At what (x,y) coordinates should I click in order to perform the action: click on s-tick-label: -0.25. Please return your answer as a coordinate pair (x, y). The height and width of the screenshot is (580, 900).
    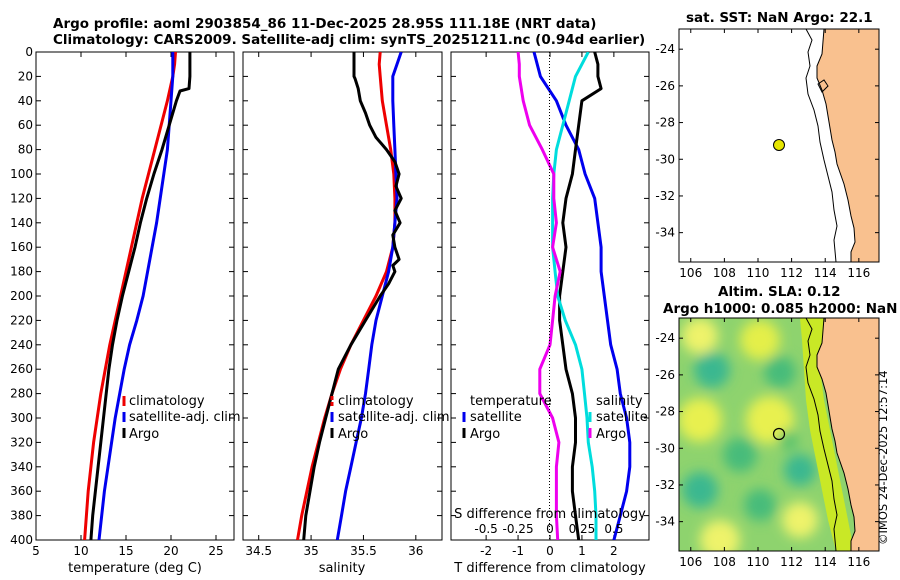
    Looking at the image, I should click on (518, 529).